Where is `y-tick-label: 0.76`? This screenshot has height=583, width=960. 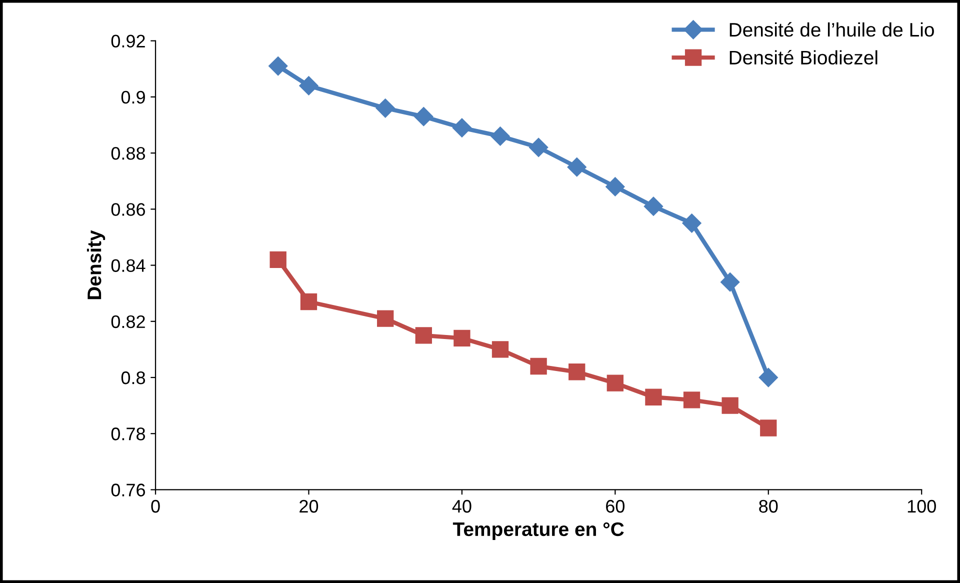
y-tick-label: 0.76 is located at coordinates (128, 490).